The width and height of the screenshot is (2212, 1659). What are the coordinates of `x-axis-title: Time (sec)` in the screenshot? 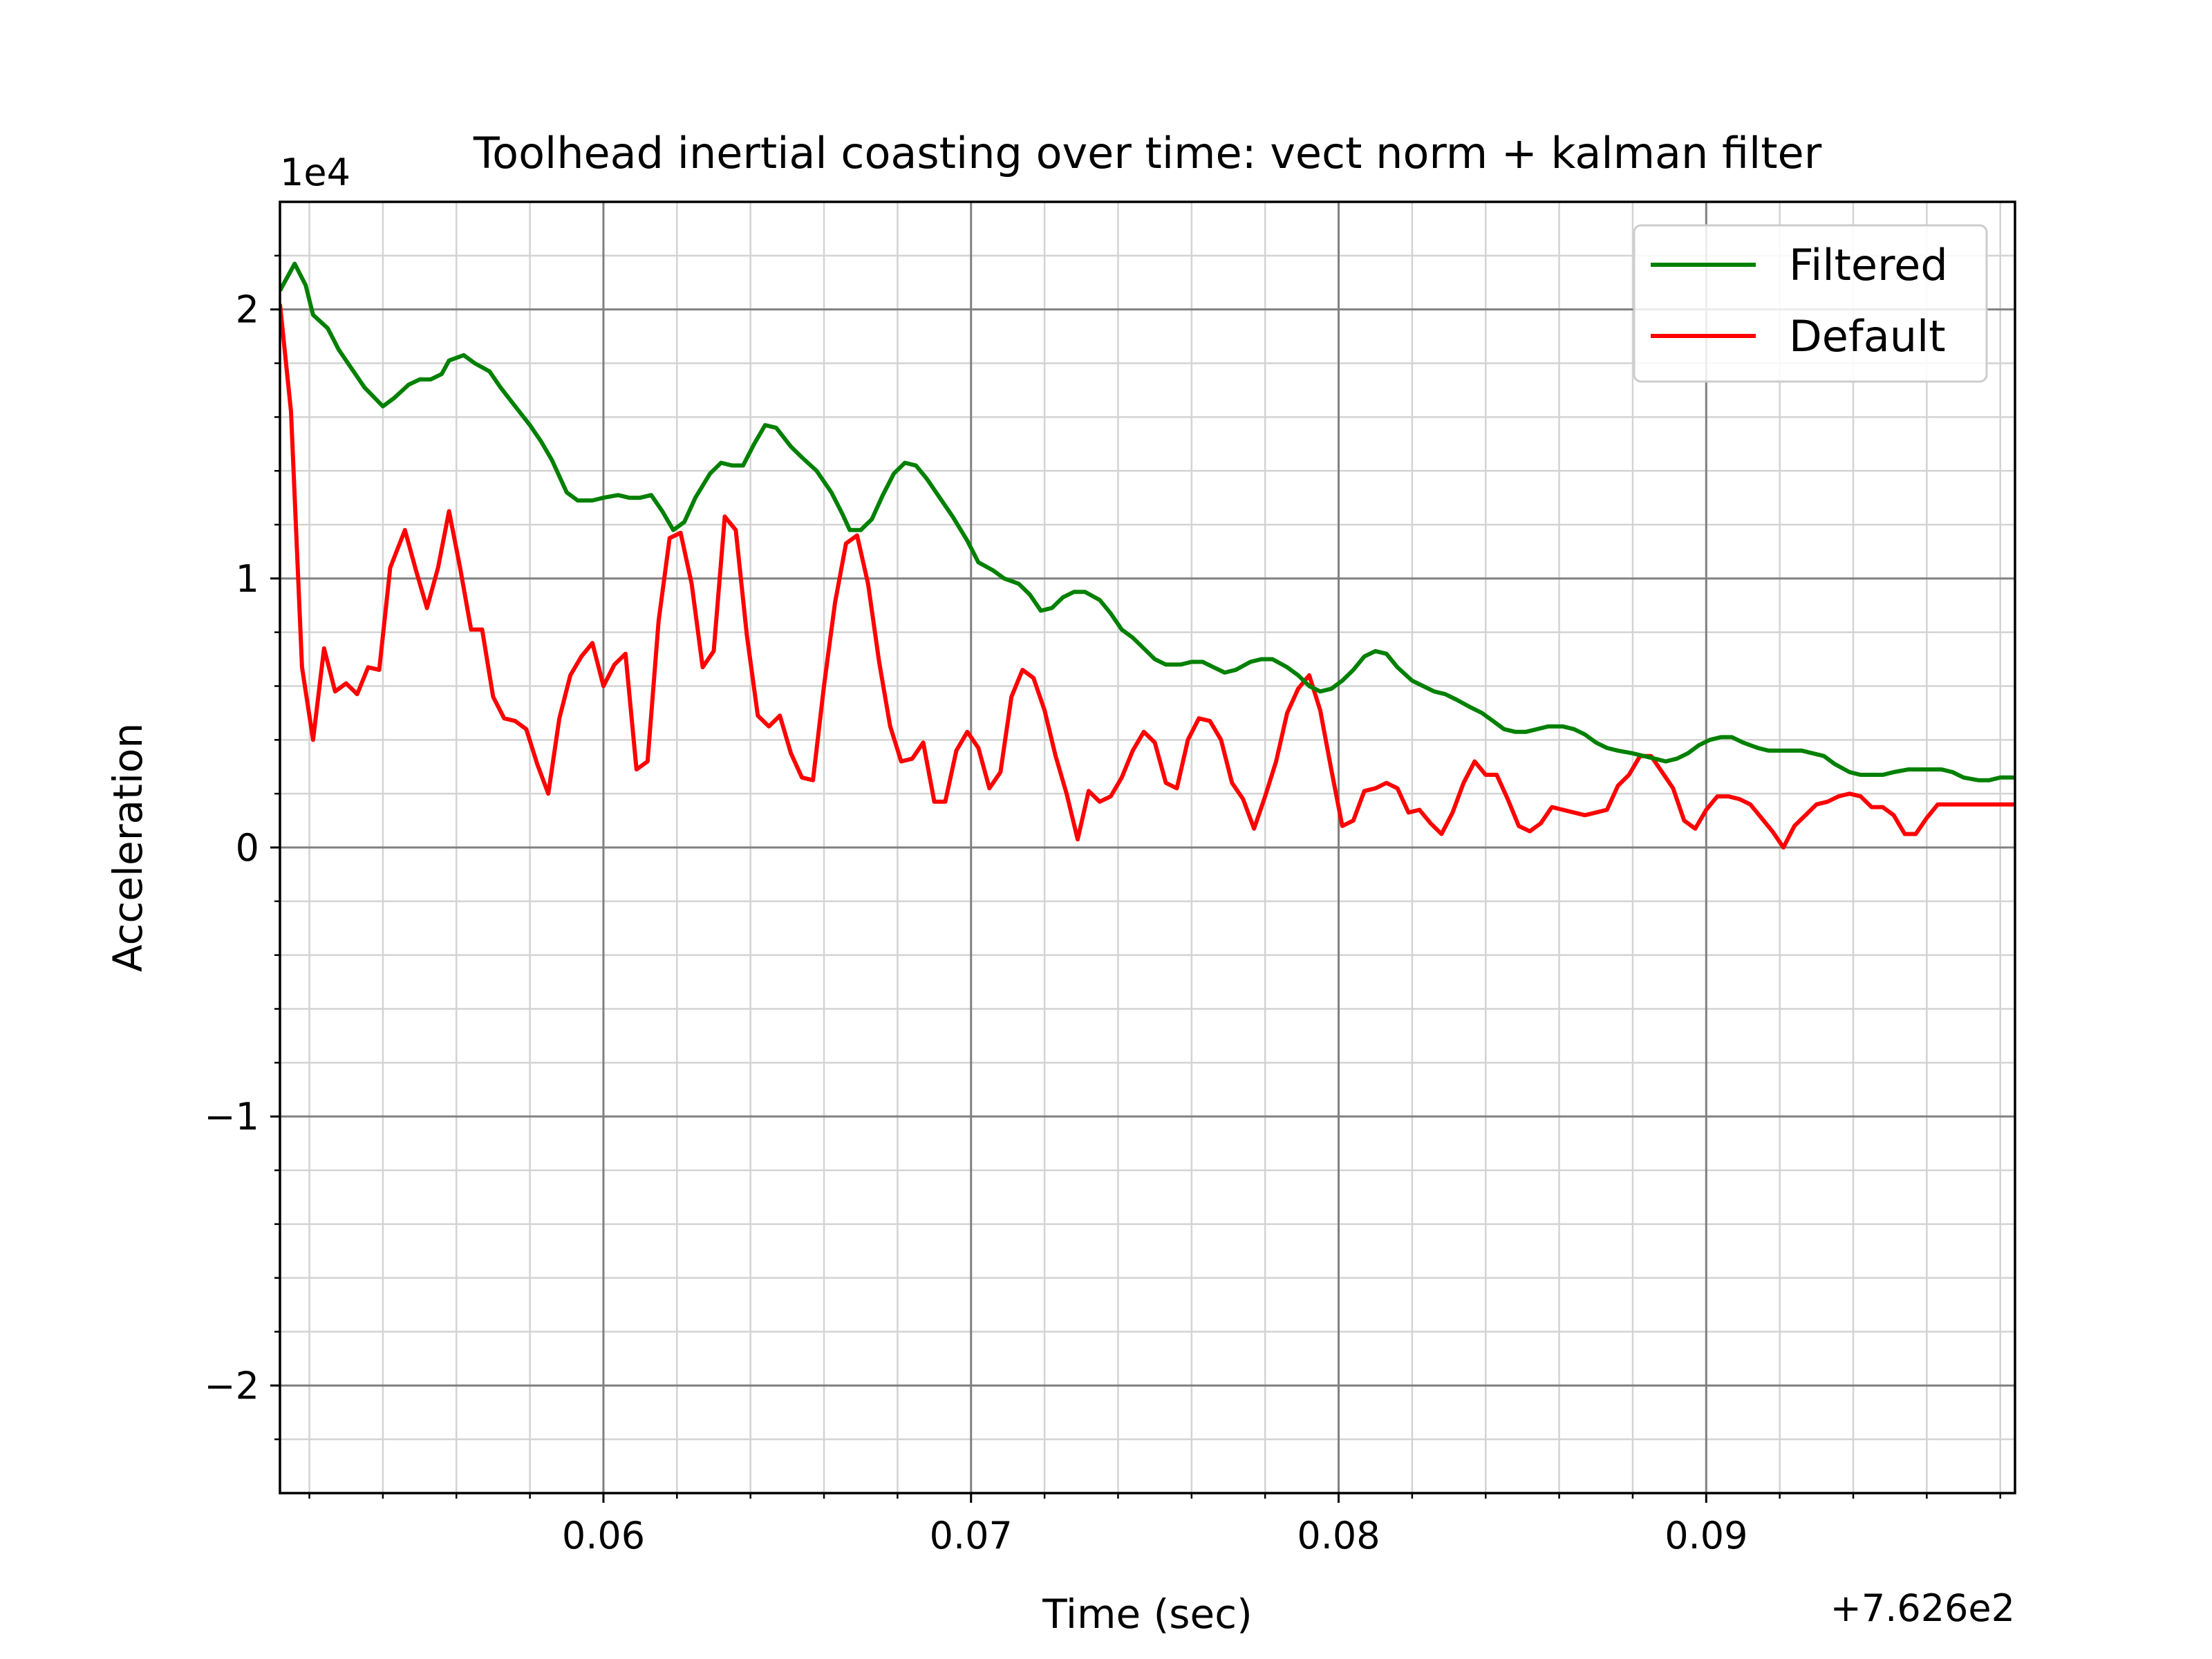 It's located at (1147, 1614).